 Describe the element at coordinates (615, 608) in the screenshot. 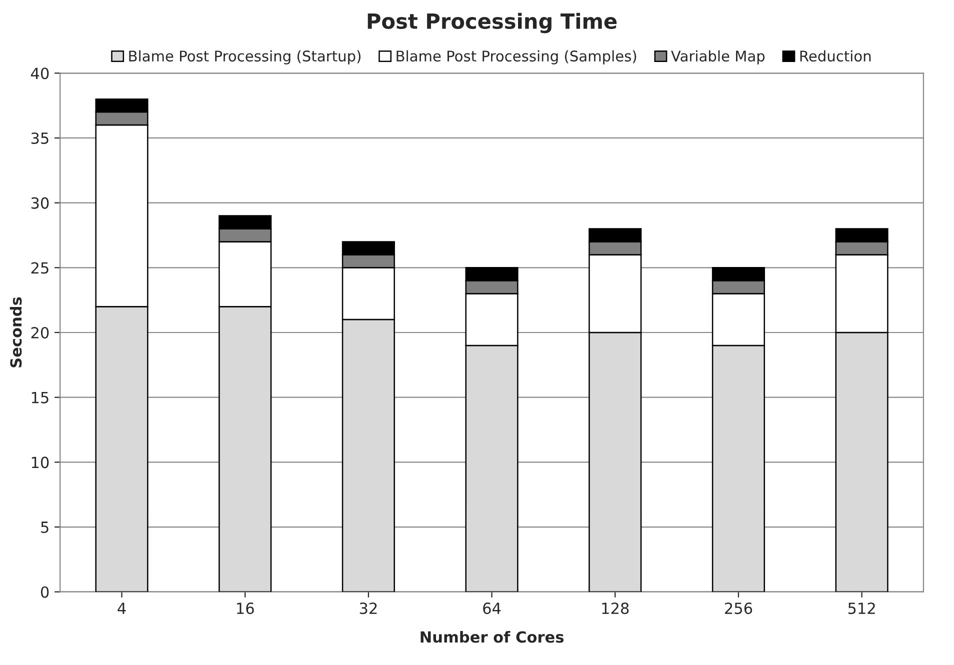

I see `x-tick-label: 128` at that location.